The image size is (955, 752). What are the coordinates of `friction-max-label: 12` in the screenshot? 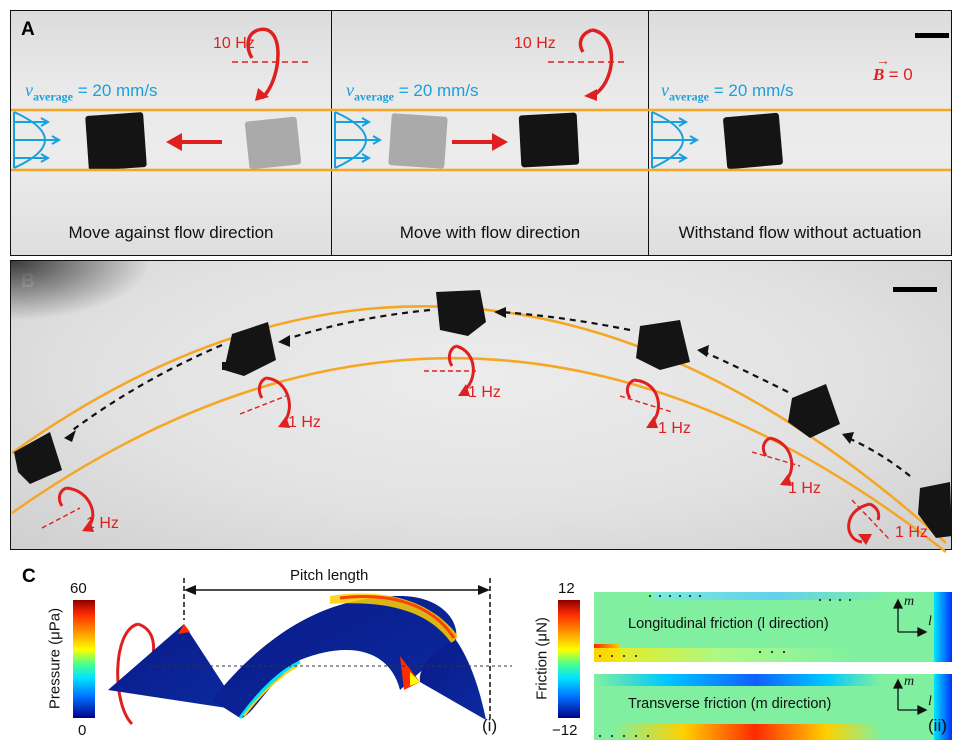 It's located at (566, 588).